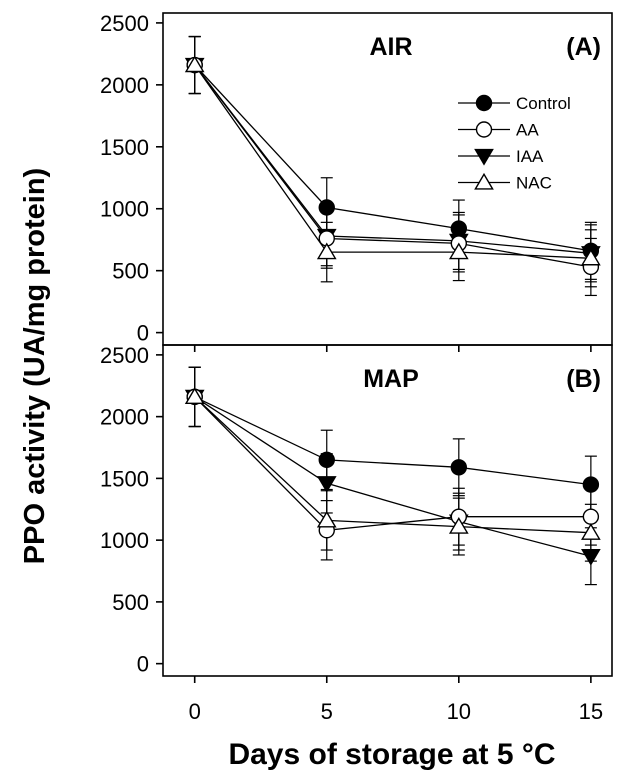 The width and height of the screenshot is (617, 778). I want to click on x-axis-label: Days of storage at 5 °C, so click(391, 754).